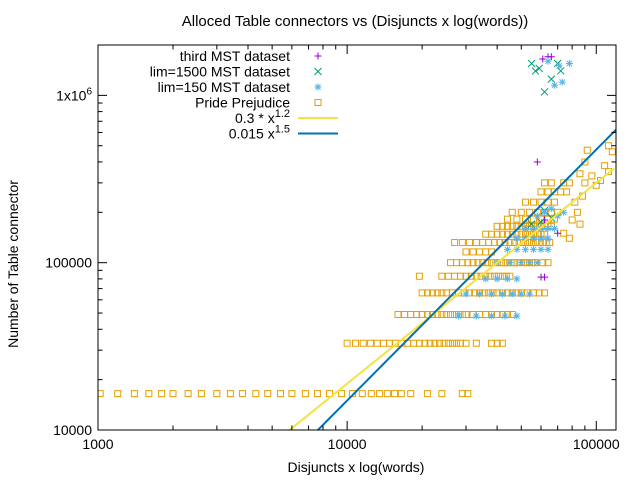  I want to click on legend-label: lim=150 MST dataset, so click(224, 87).